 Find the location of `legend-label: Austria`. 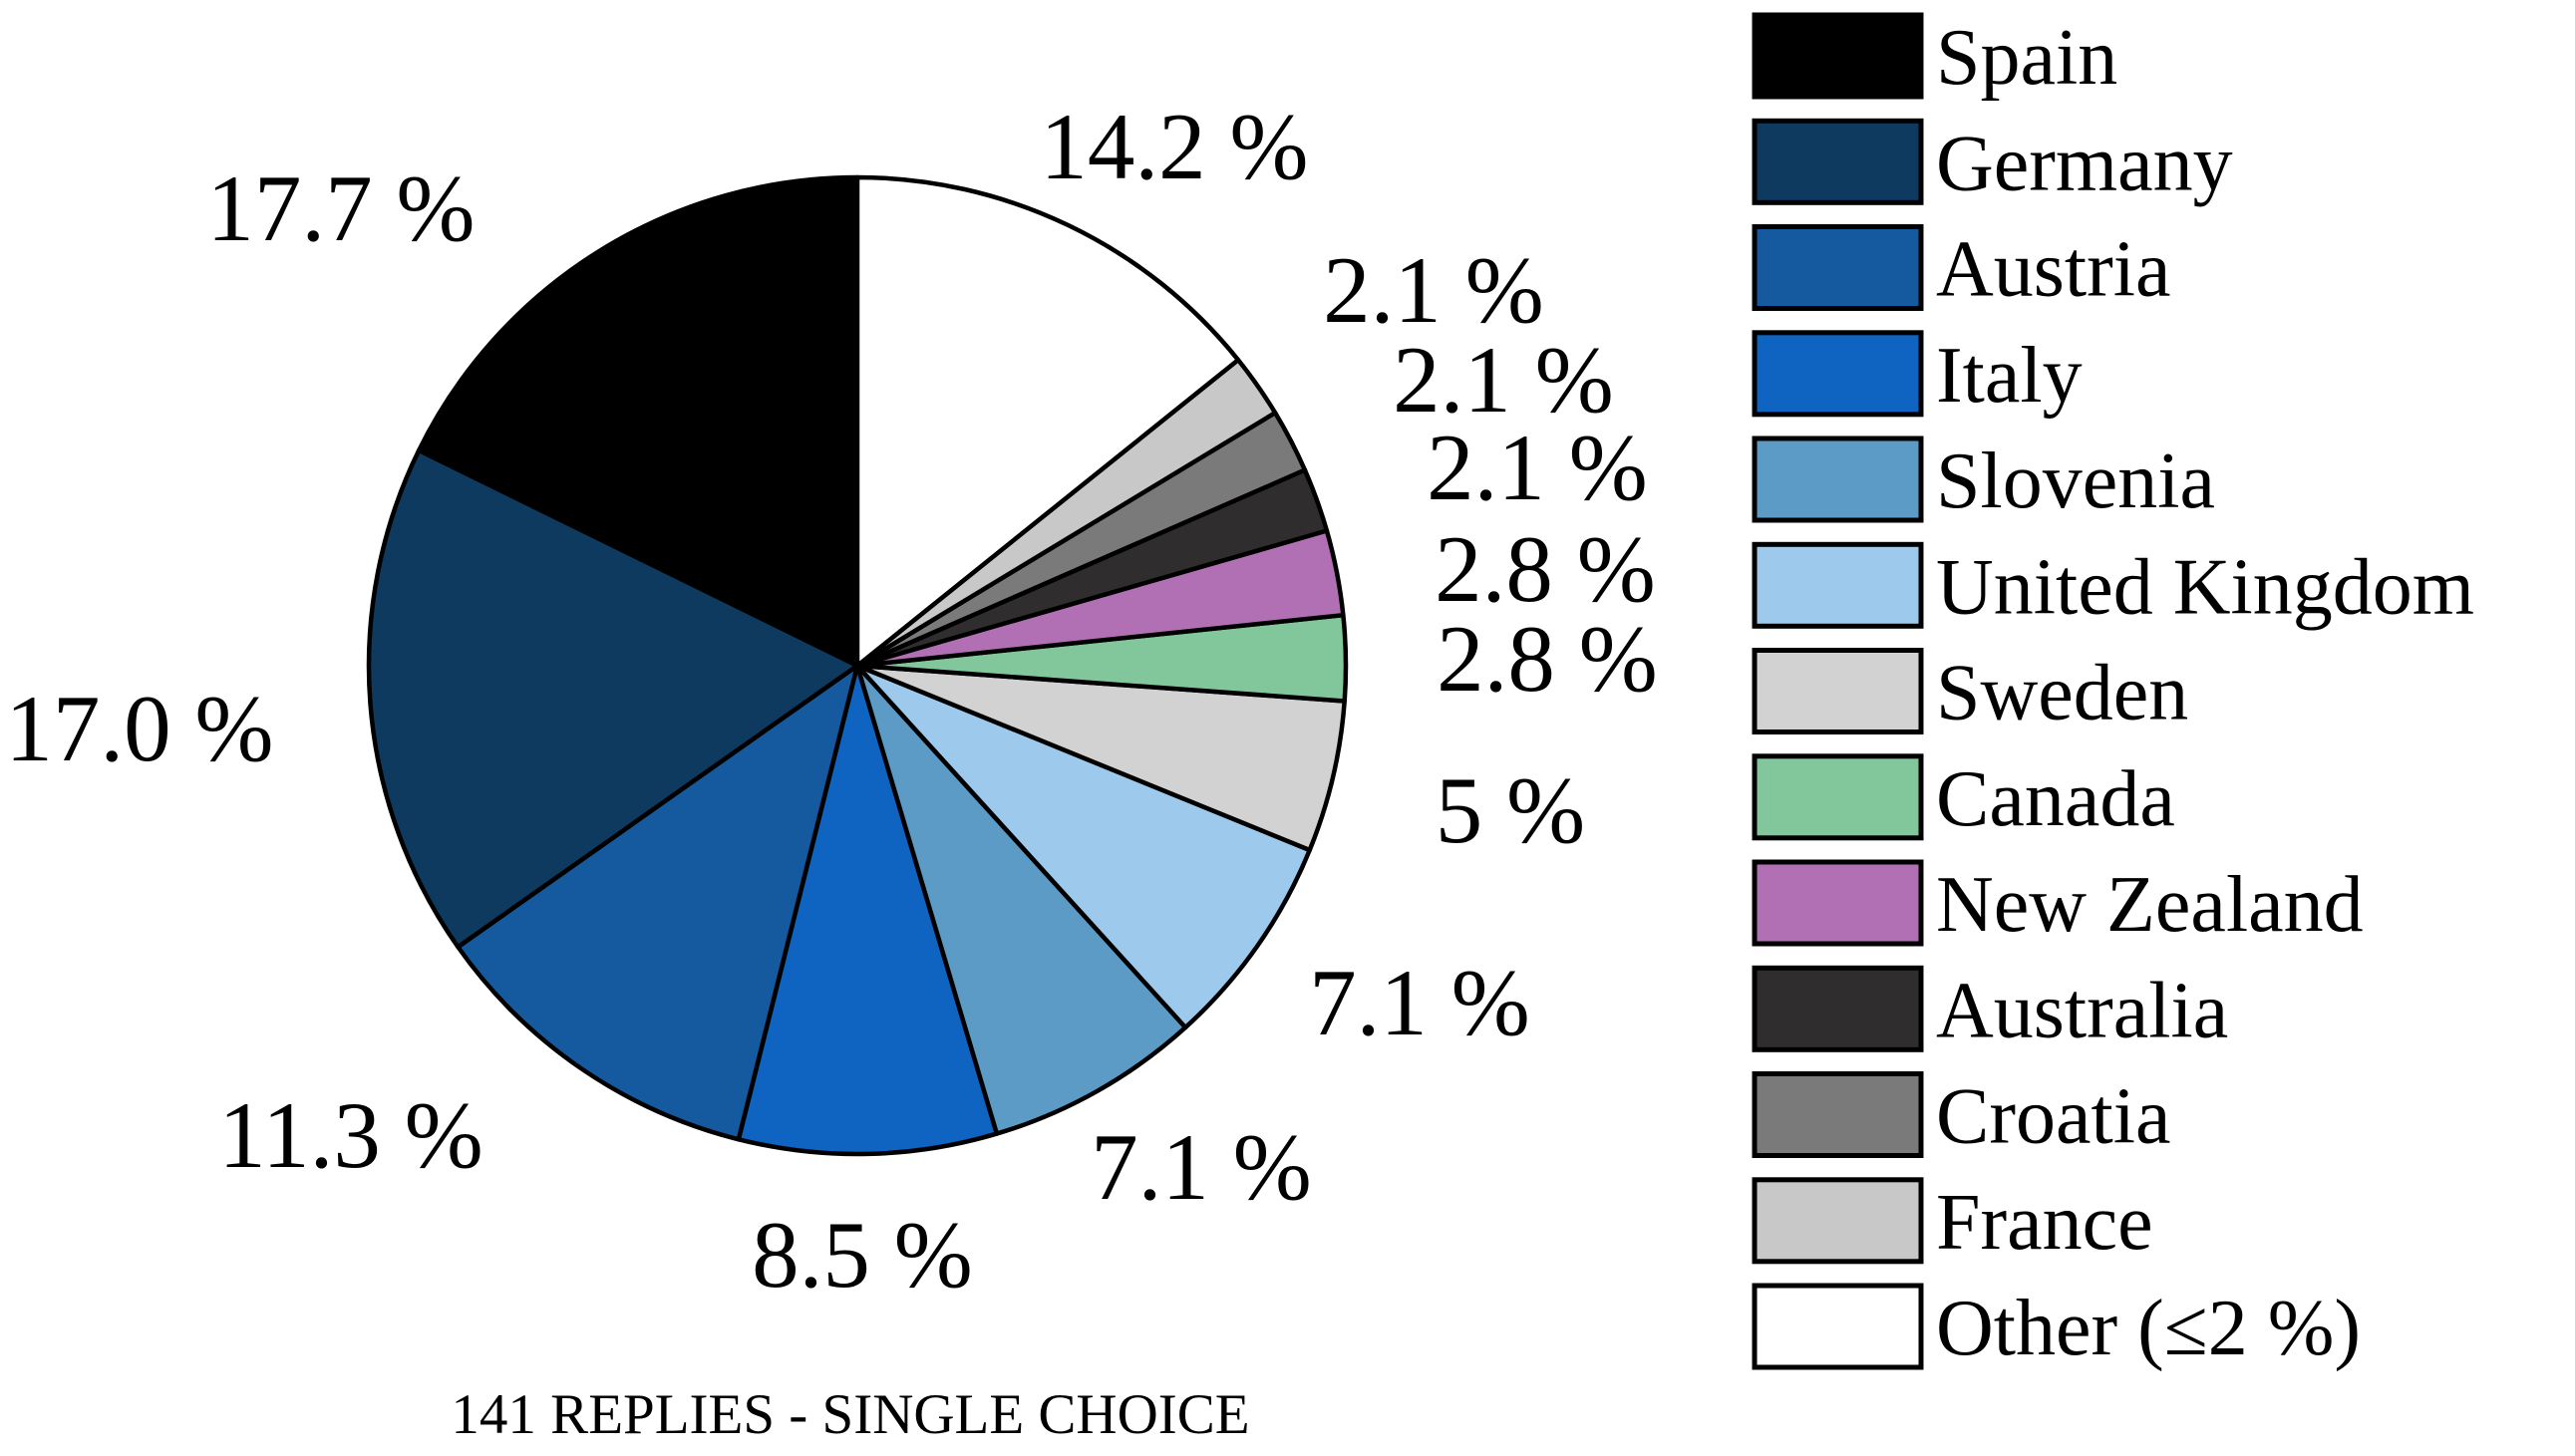

legend-label: Austria is located at coordinates (2053, 270).